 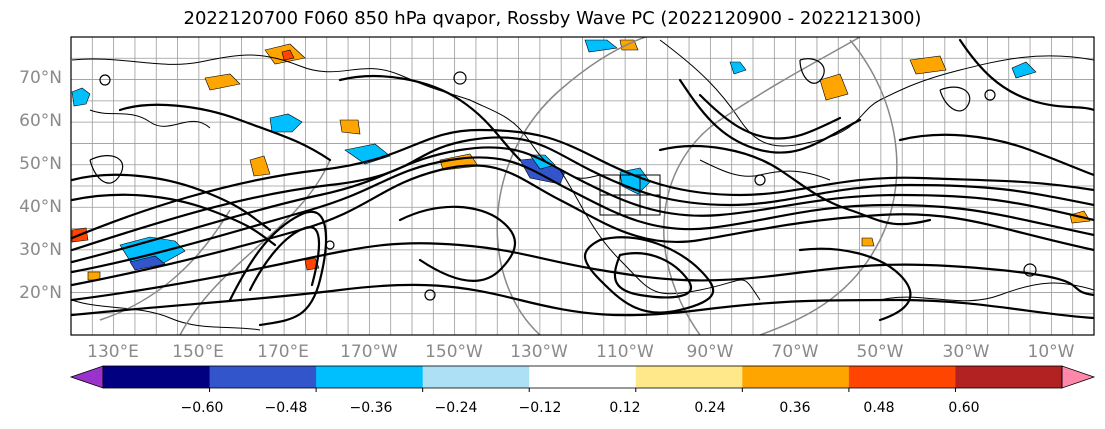 I want to click on lon-label-170w: 170°W, so click(x=369, y=352).